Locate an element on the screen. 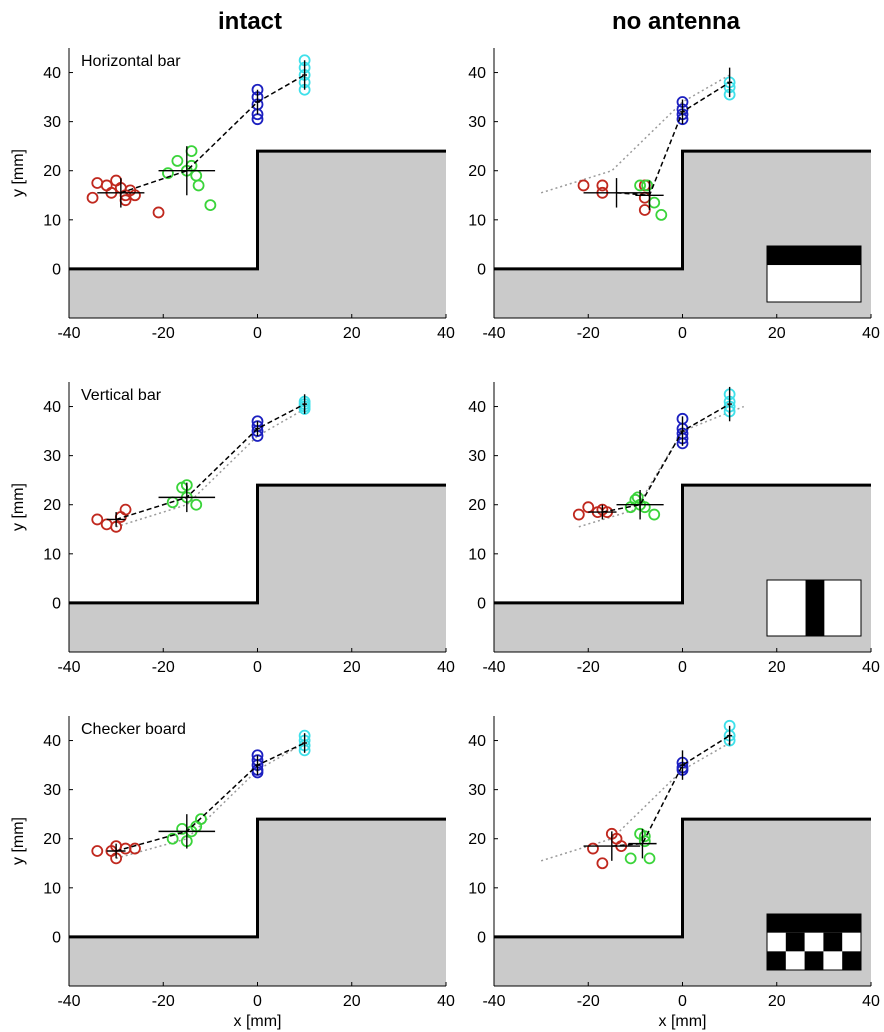  pattern-inset-horizontal is located at coordinates (814, 274).